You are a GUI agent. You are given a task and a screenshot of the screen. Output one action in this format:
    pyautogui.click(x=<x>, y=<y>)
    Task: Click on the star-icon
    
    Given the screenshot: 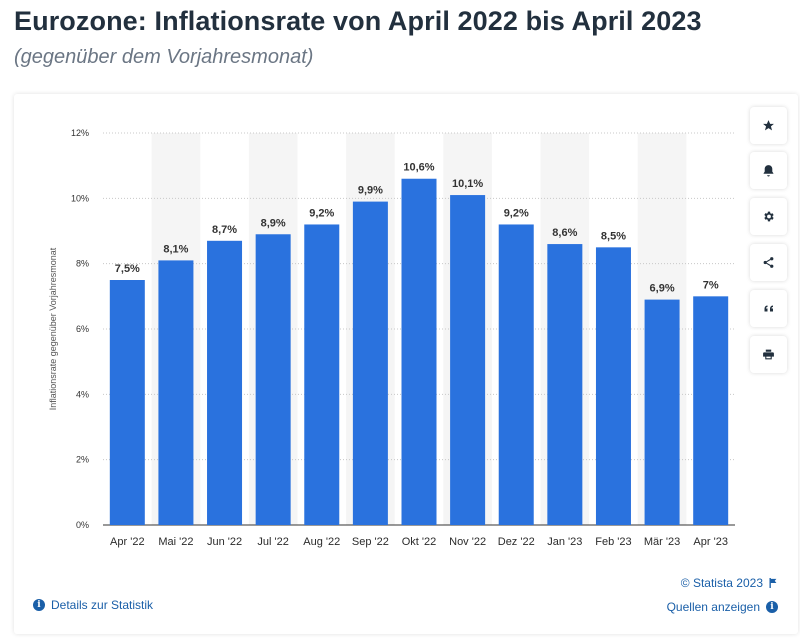 What is the action you would take?
    pyautogui.click(x=768, y=125)
    